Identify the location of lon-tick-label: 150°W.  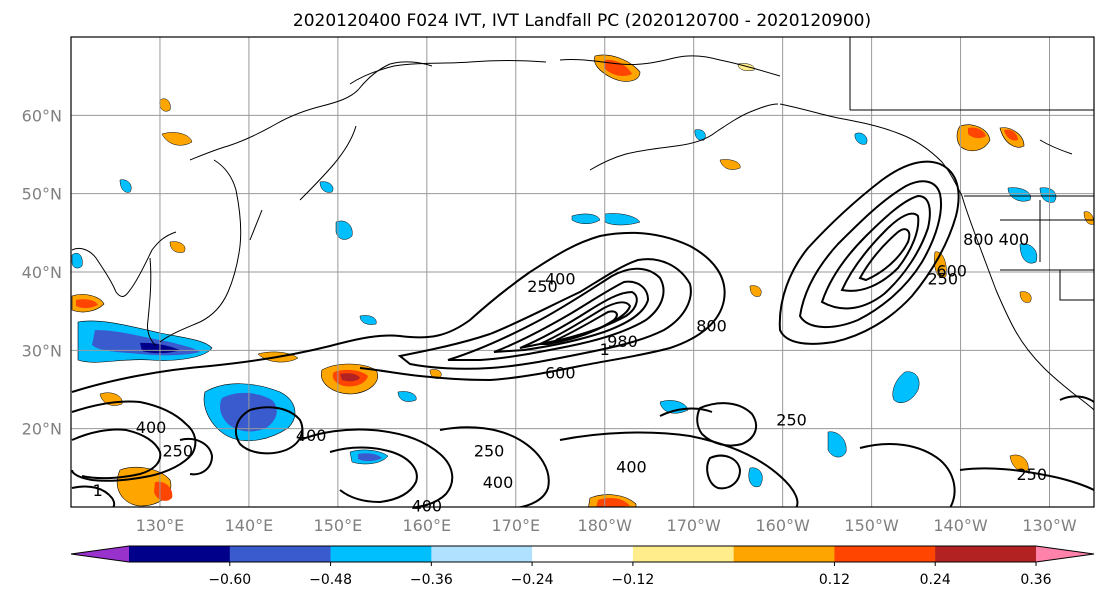
(871, 525).